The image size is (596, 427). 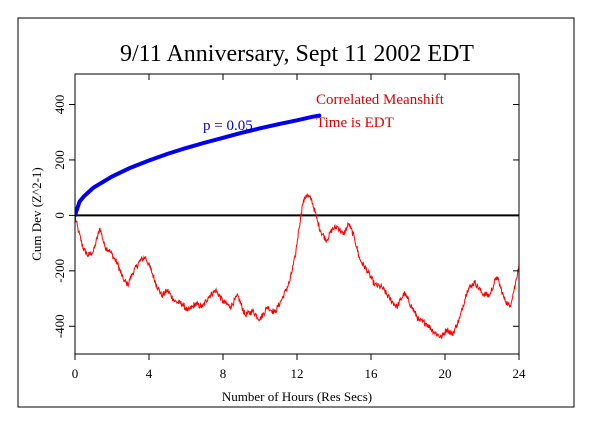 I want to click on probability-annotation: p = 0.05, so click(x=228, y=126).